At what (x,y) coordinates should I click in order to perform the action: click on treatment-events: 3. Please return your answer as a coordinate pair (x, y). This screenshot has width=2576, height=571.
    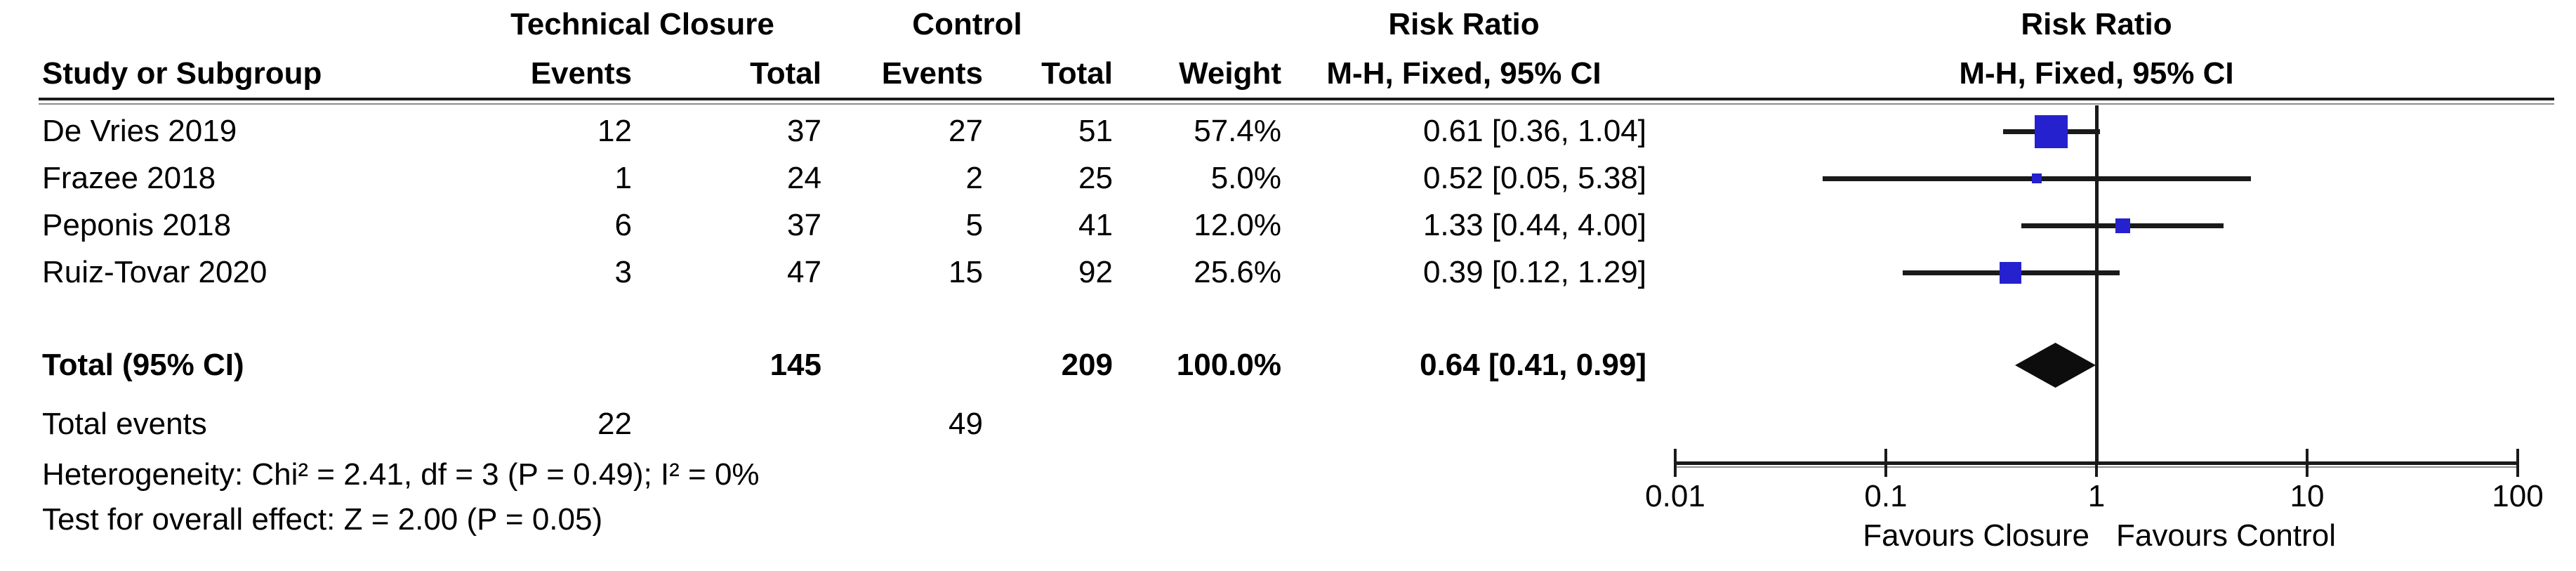
    Looking at the image, I should click on (623, 272).